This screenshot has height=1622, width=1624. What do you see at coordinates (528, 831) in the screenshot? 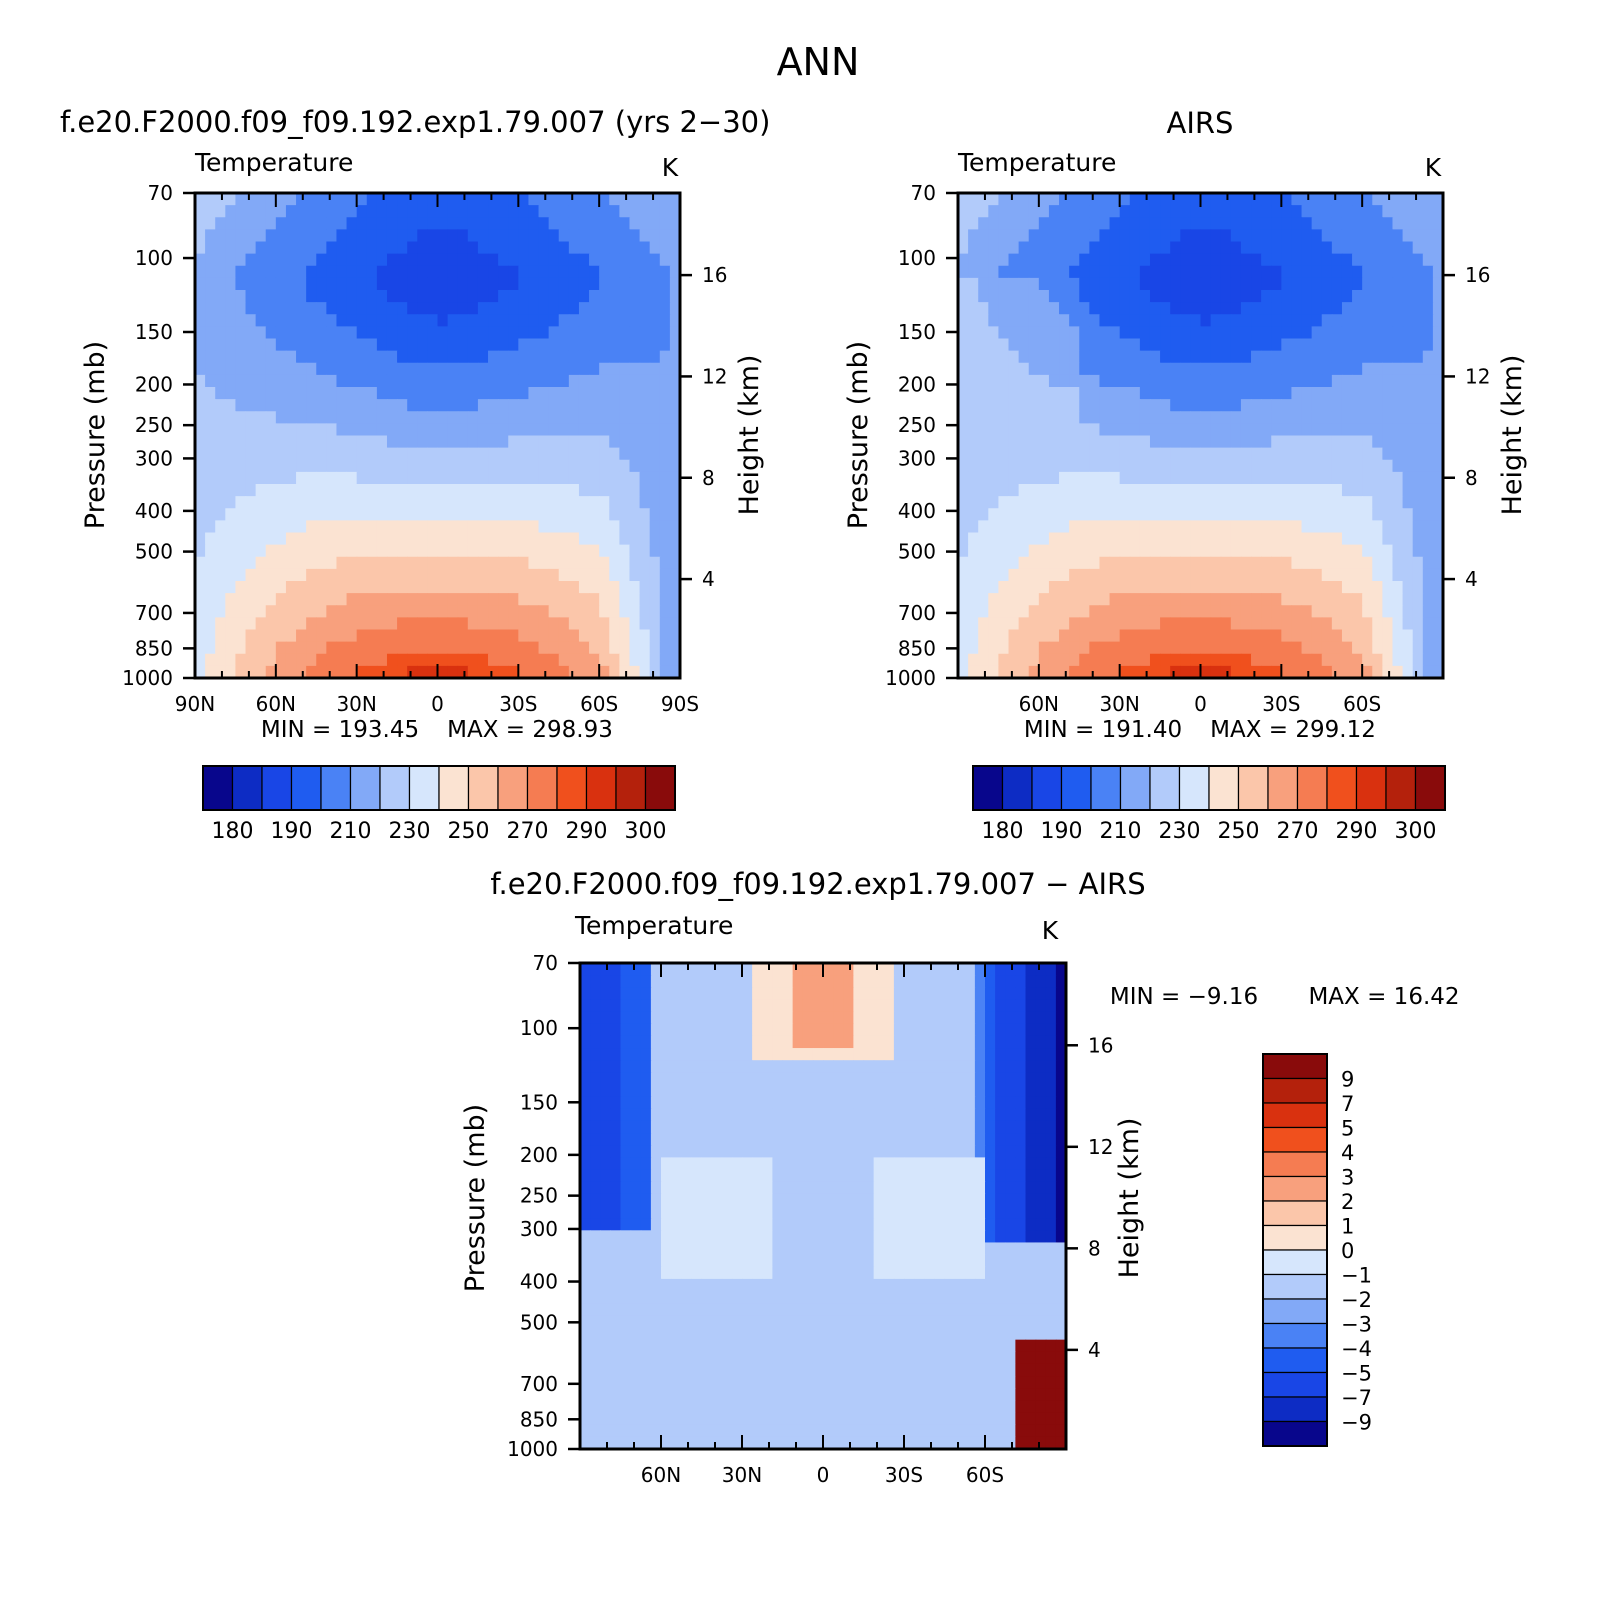
I see `colorbar-label: 270` at bounding box center [528, 831].